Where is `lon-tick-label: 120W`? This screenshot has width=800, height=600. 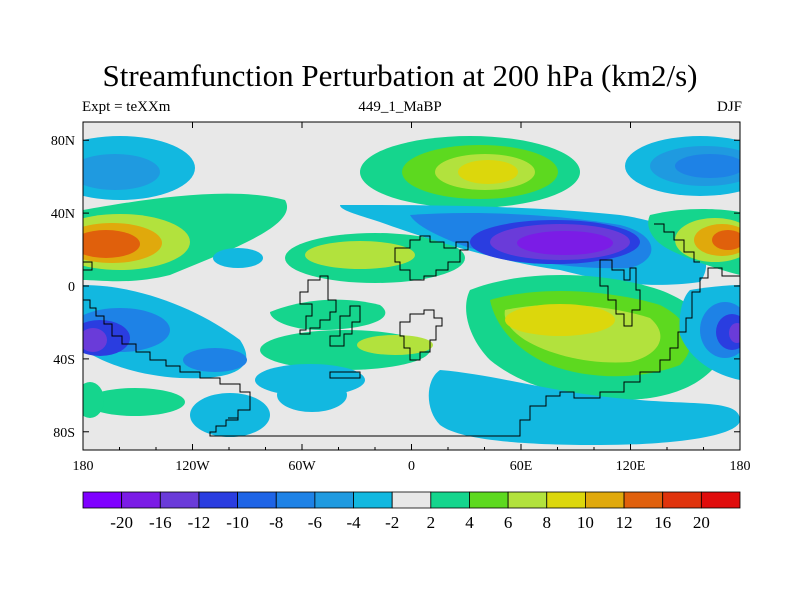 lon-tick-label: 120W is located at coordinates (192, 466).